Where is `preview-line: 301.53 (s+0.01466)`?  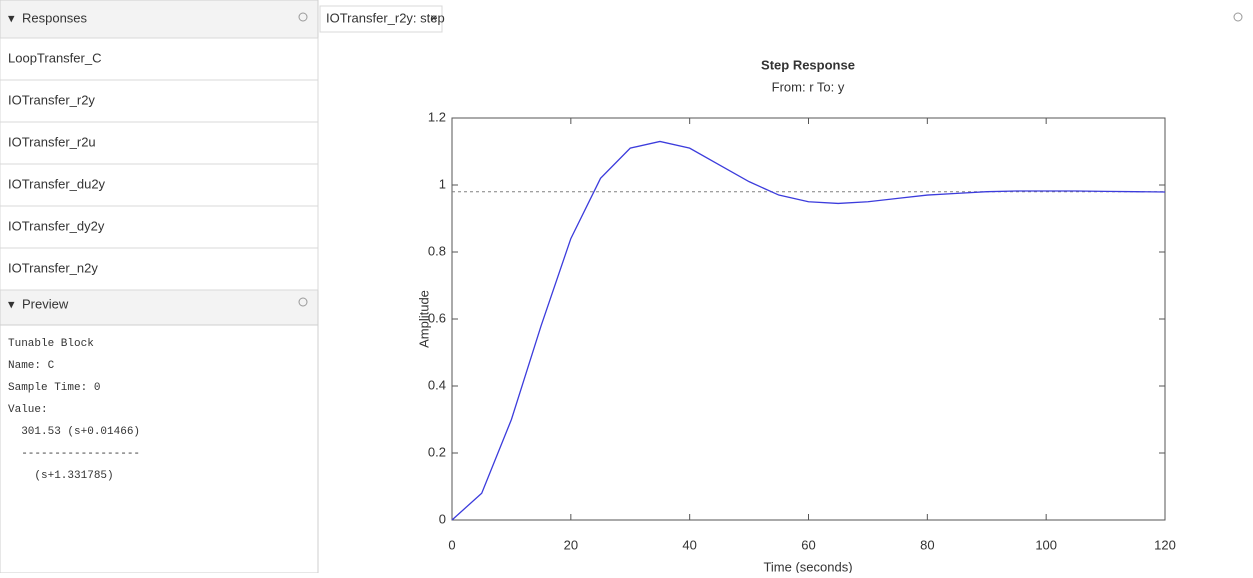
preview-line: 301.53 (s+0.01466) is located at coordinates (74, 432).